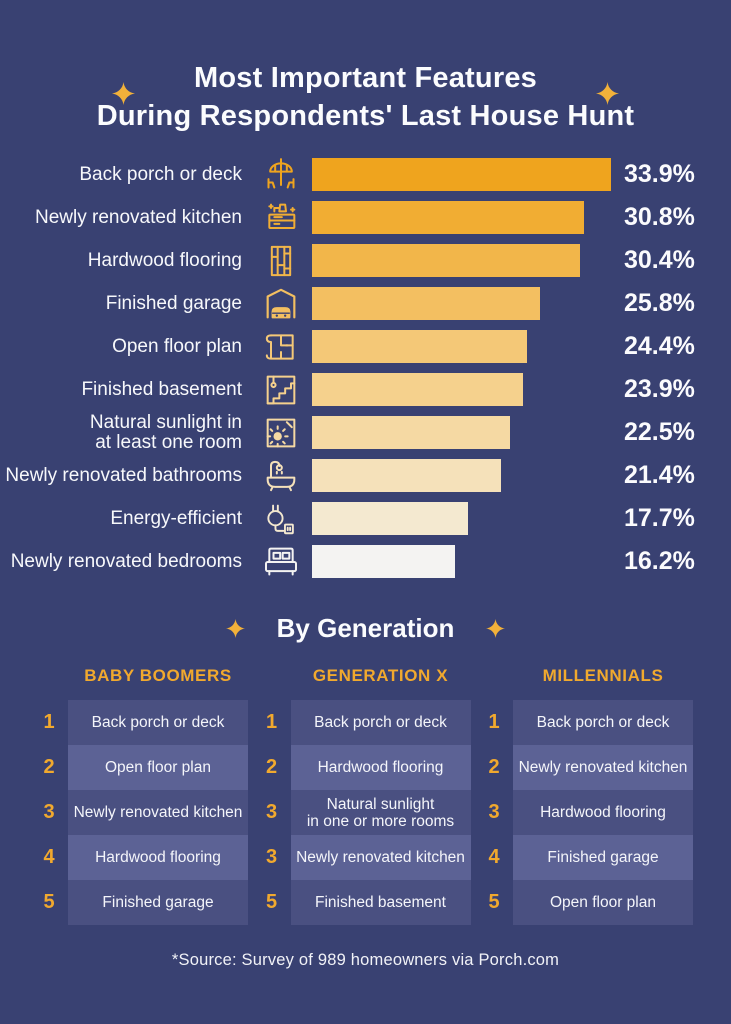  Describe the element at coordinates (160, 174) in the screenshot. I see `bar-label: Back porch or deck` at that location.